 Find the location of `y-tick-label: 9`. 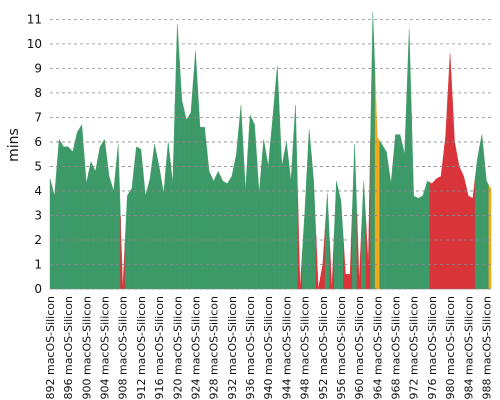

y-tick-label: 9 is located at coordinates (38, 68).